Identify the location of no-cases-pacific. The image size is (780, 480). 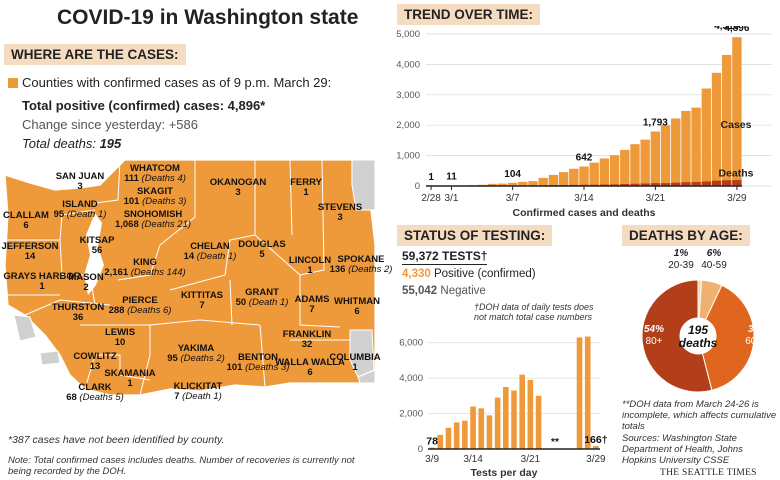
(25, 328).